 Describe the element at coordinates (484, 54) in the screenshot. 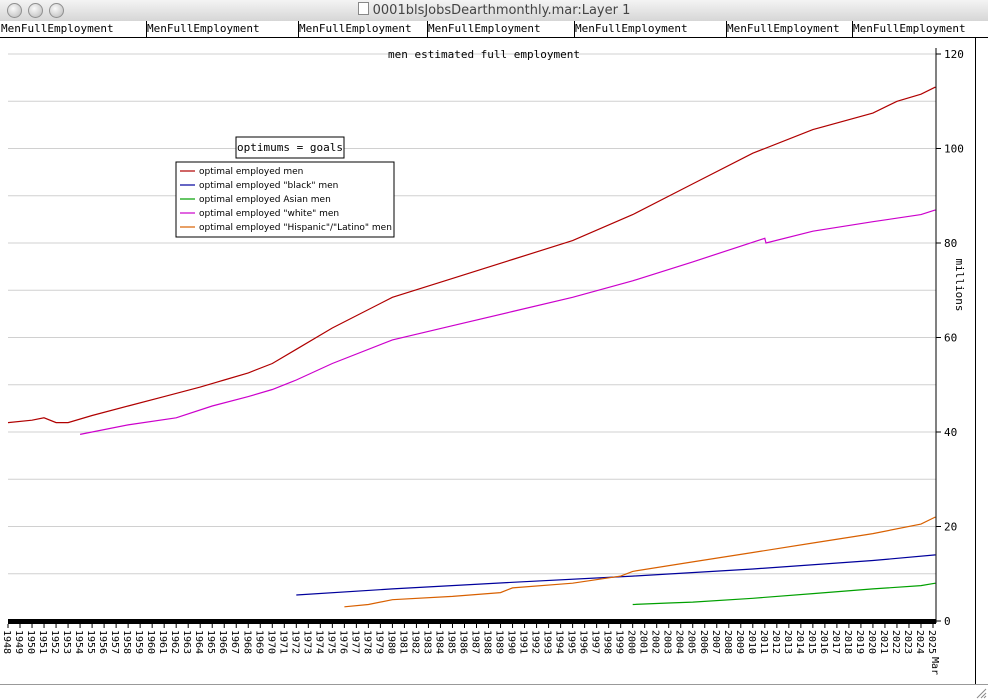

I see `chart-title: men estimated full employment` at that location.